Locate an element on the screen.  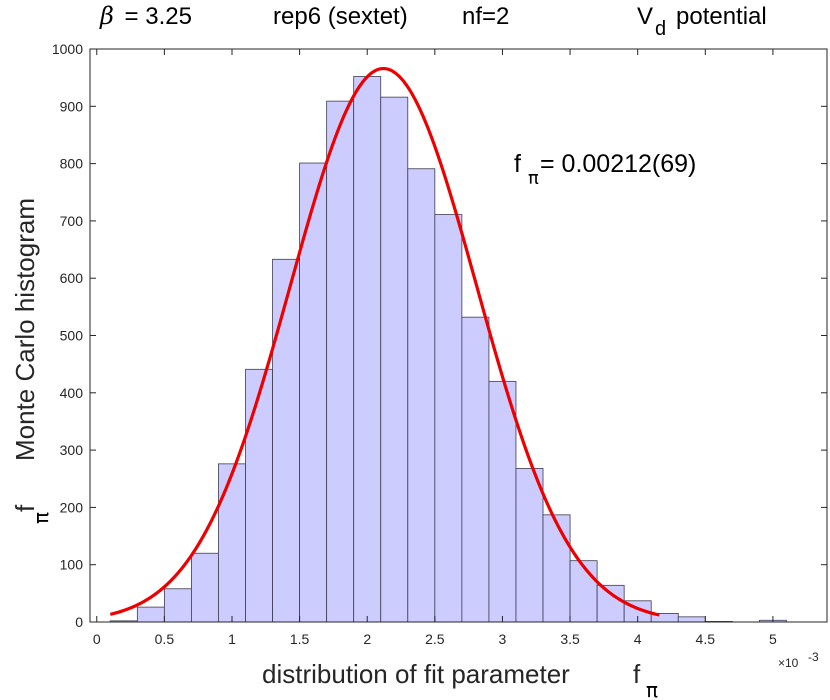
y-tick-label: 400 is located at coordinates (72, 393).